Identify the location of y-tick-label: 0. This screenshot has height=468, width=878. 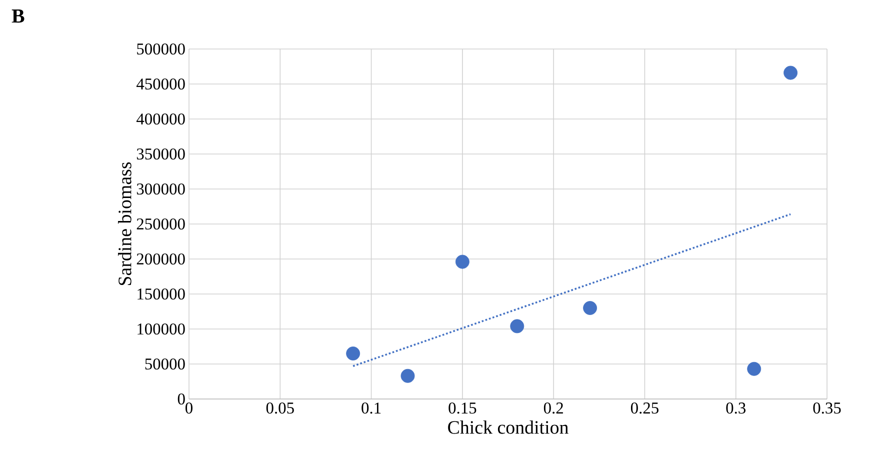
(181, 399).